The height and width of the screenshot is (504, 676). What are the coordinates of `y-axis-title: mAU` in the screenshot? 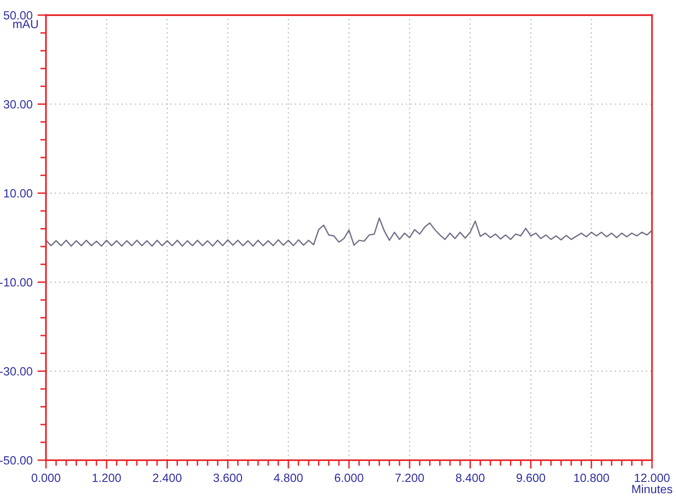 It's located at (25, 24).